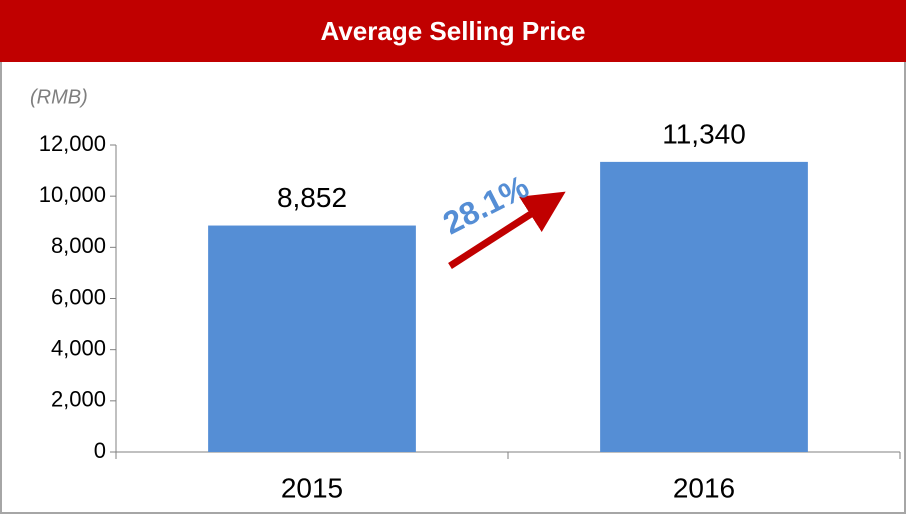 This screenshot has width=906, height=514. I want to click on value-label: 8,852, so click(312, 197).